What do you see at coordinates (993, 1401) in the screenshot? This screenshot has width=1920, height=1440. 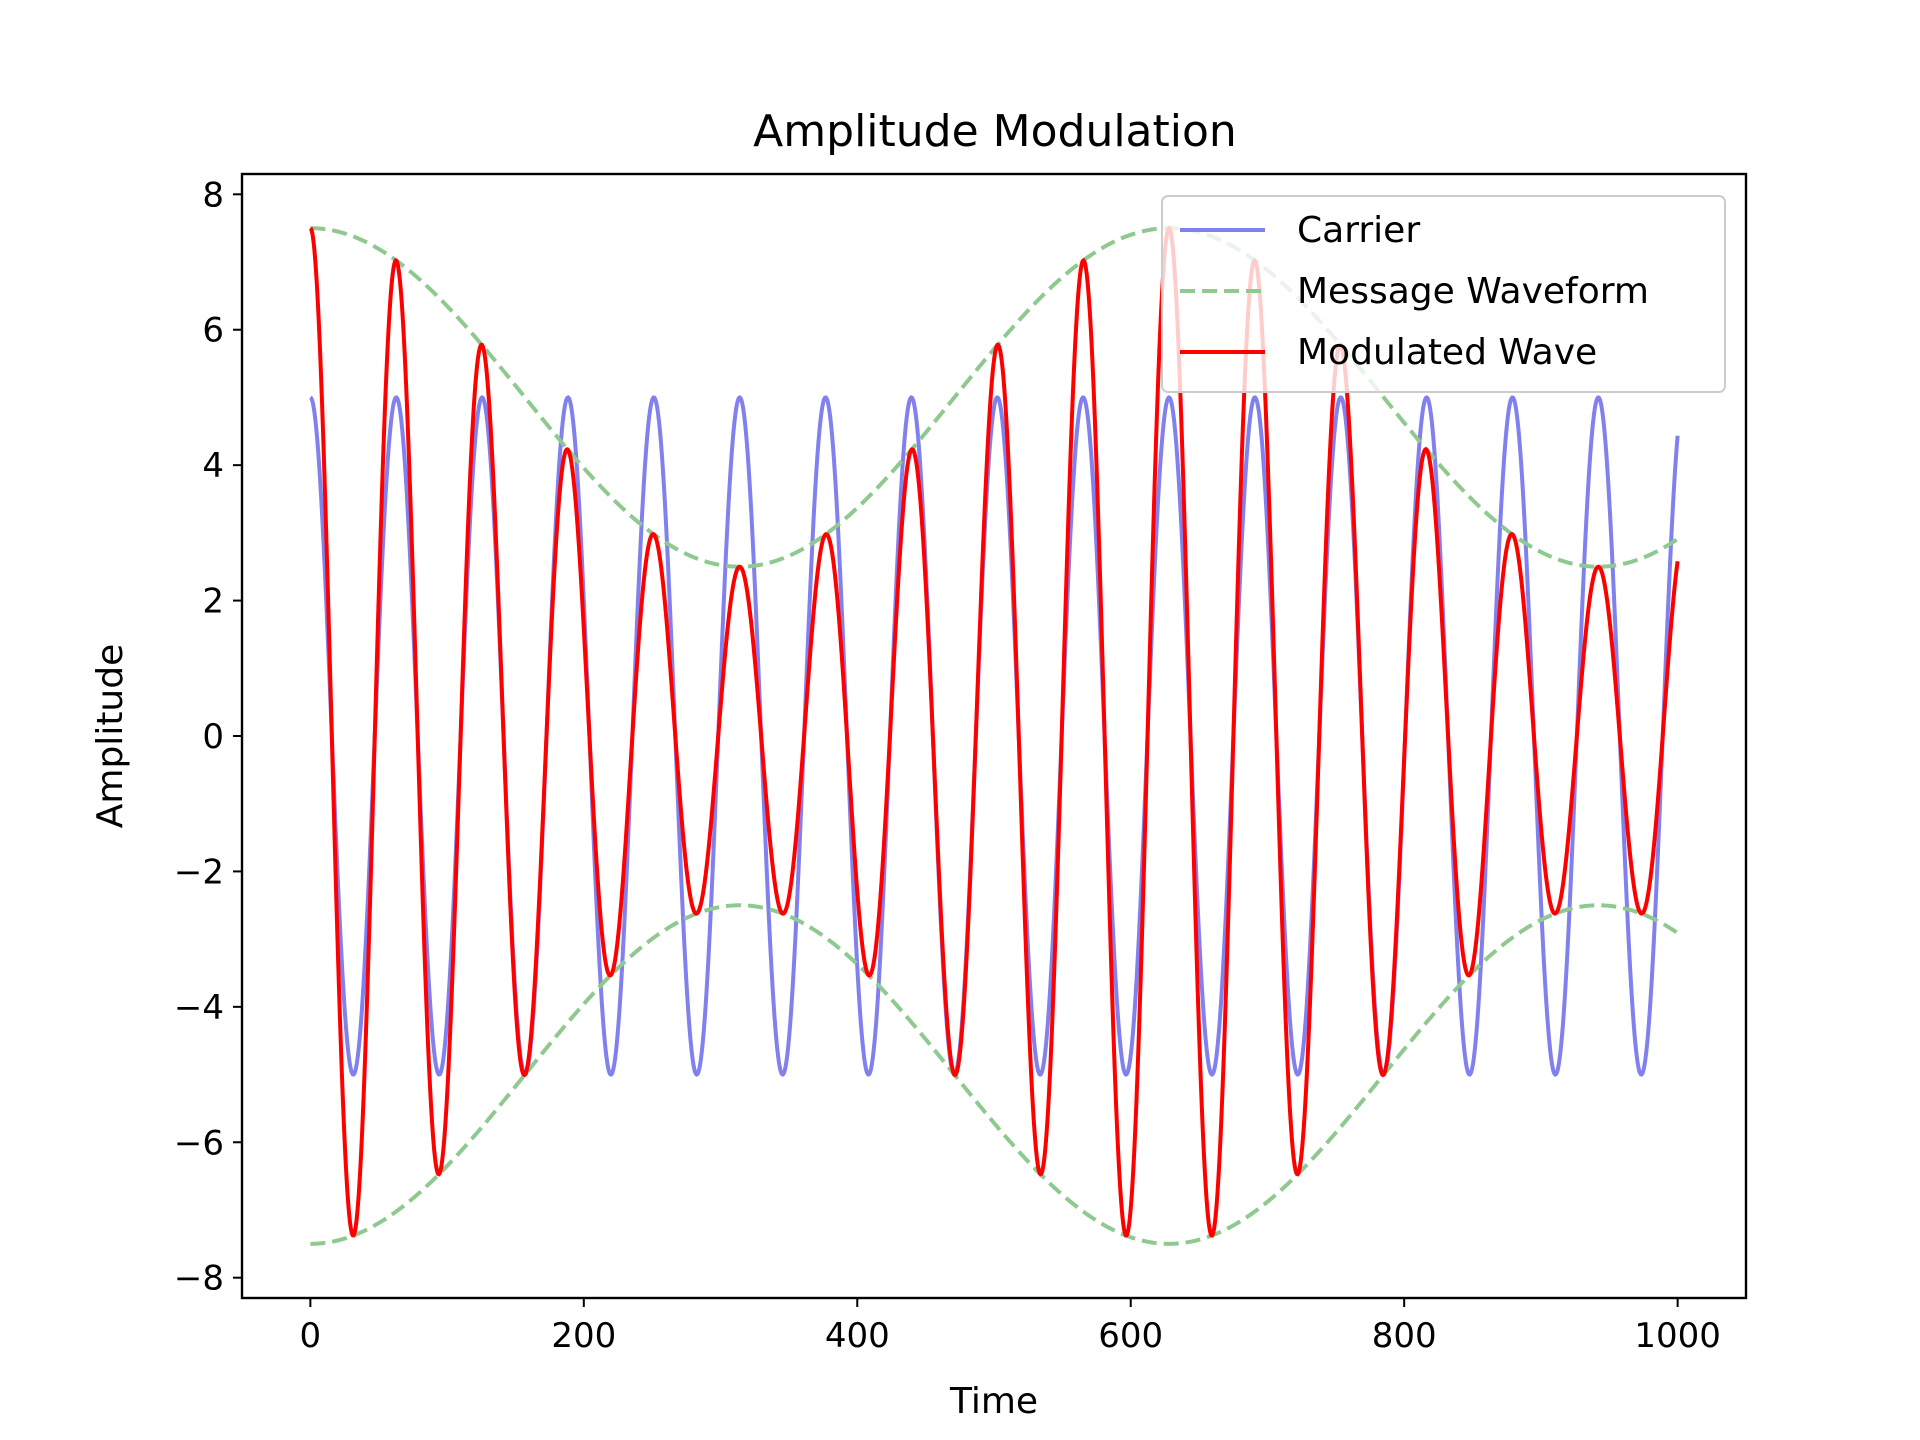 I see `x-axis-title: Time` at bounding box center [993, 1401].